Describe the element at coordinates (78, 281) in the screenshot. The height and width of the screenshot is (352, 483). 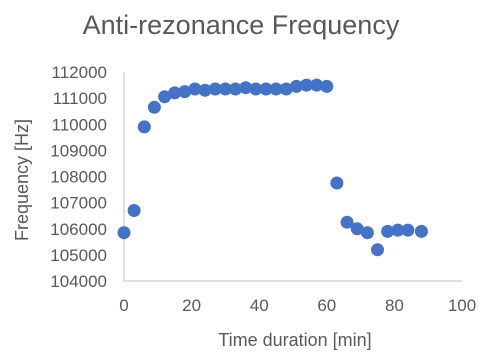
I see `y-tick-label: 104000` at that location.